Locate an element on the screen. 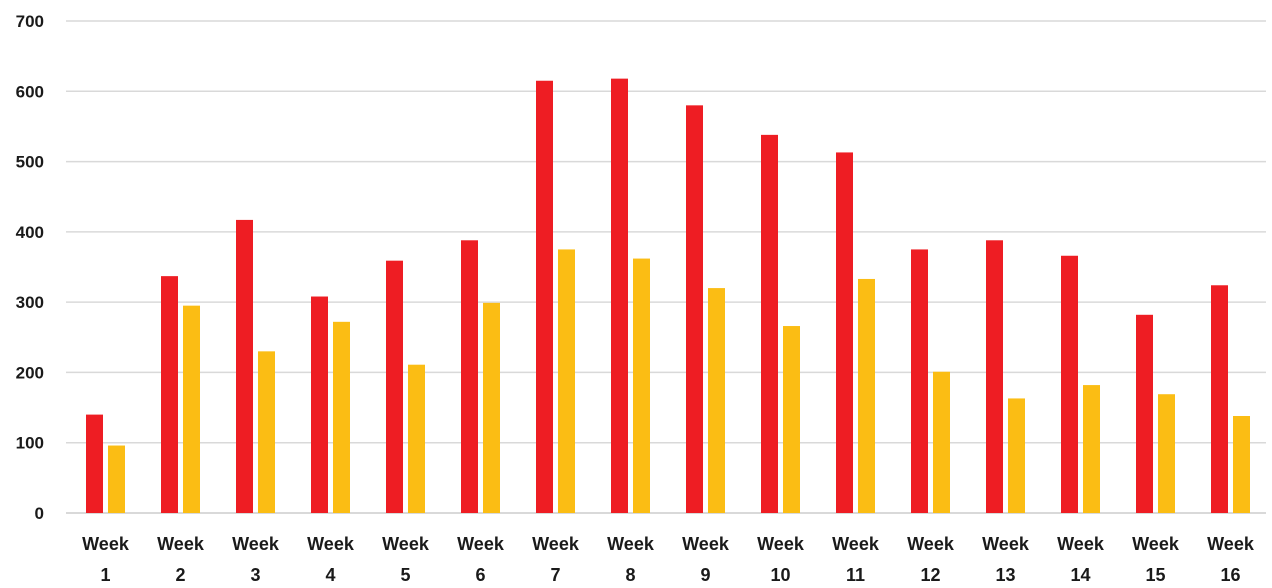 This screenshot has width=1272, height=588. x-tick-label-word-2: Week is located at coordinates (181, 544).